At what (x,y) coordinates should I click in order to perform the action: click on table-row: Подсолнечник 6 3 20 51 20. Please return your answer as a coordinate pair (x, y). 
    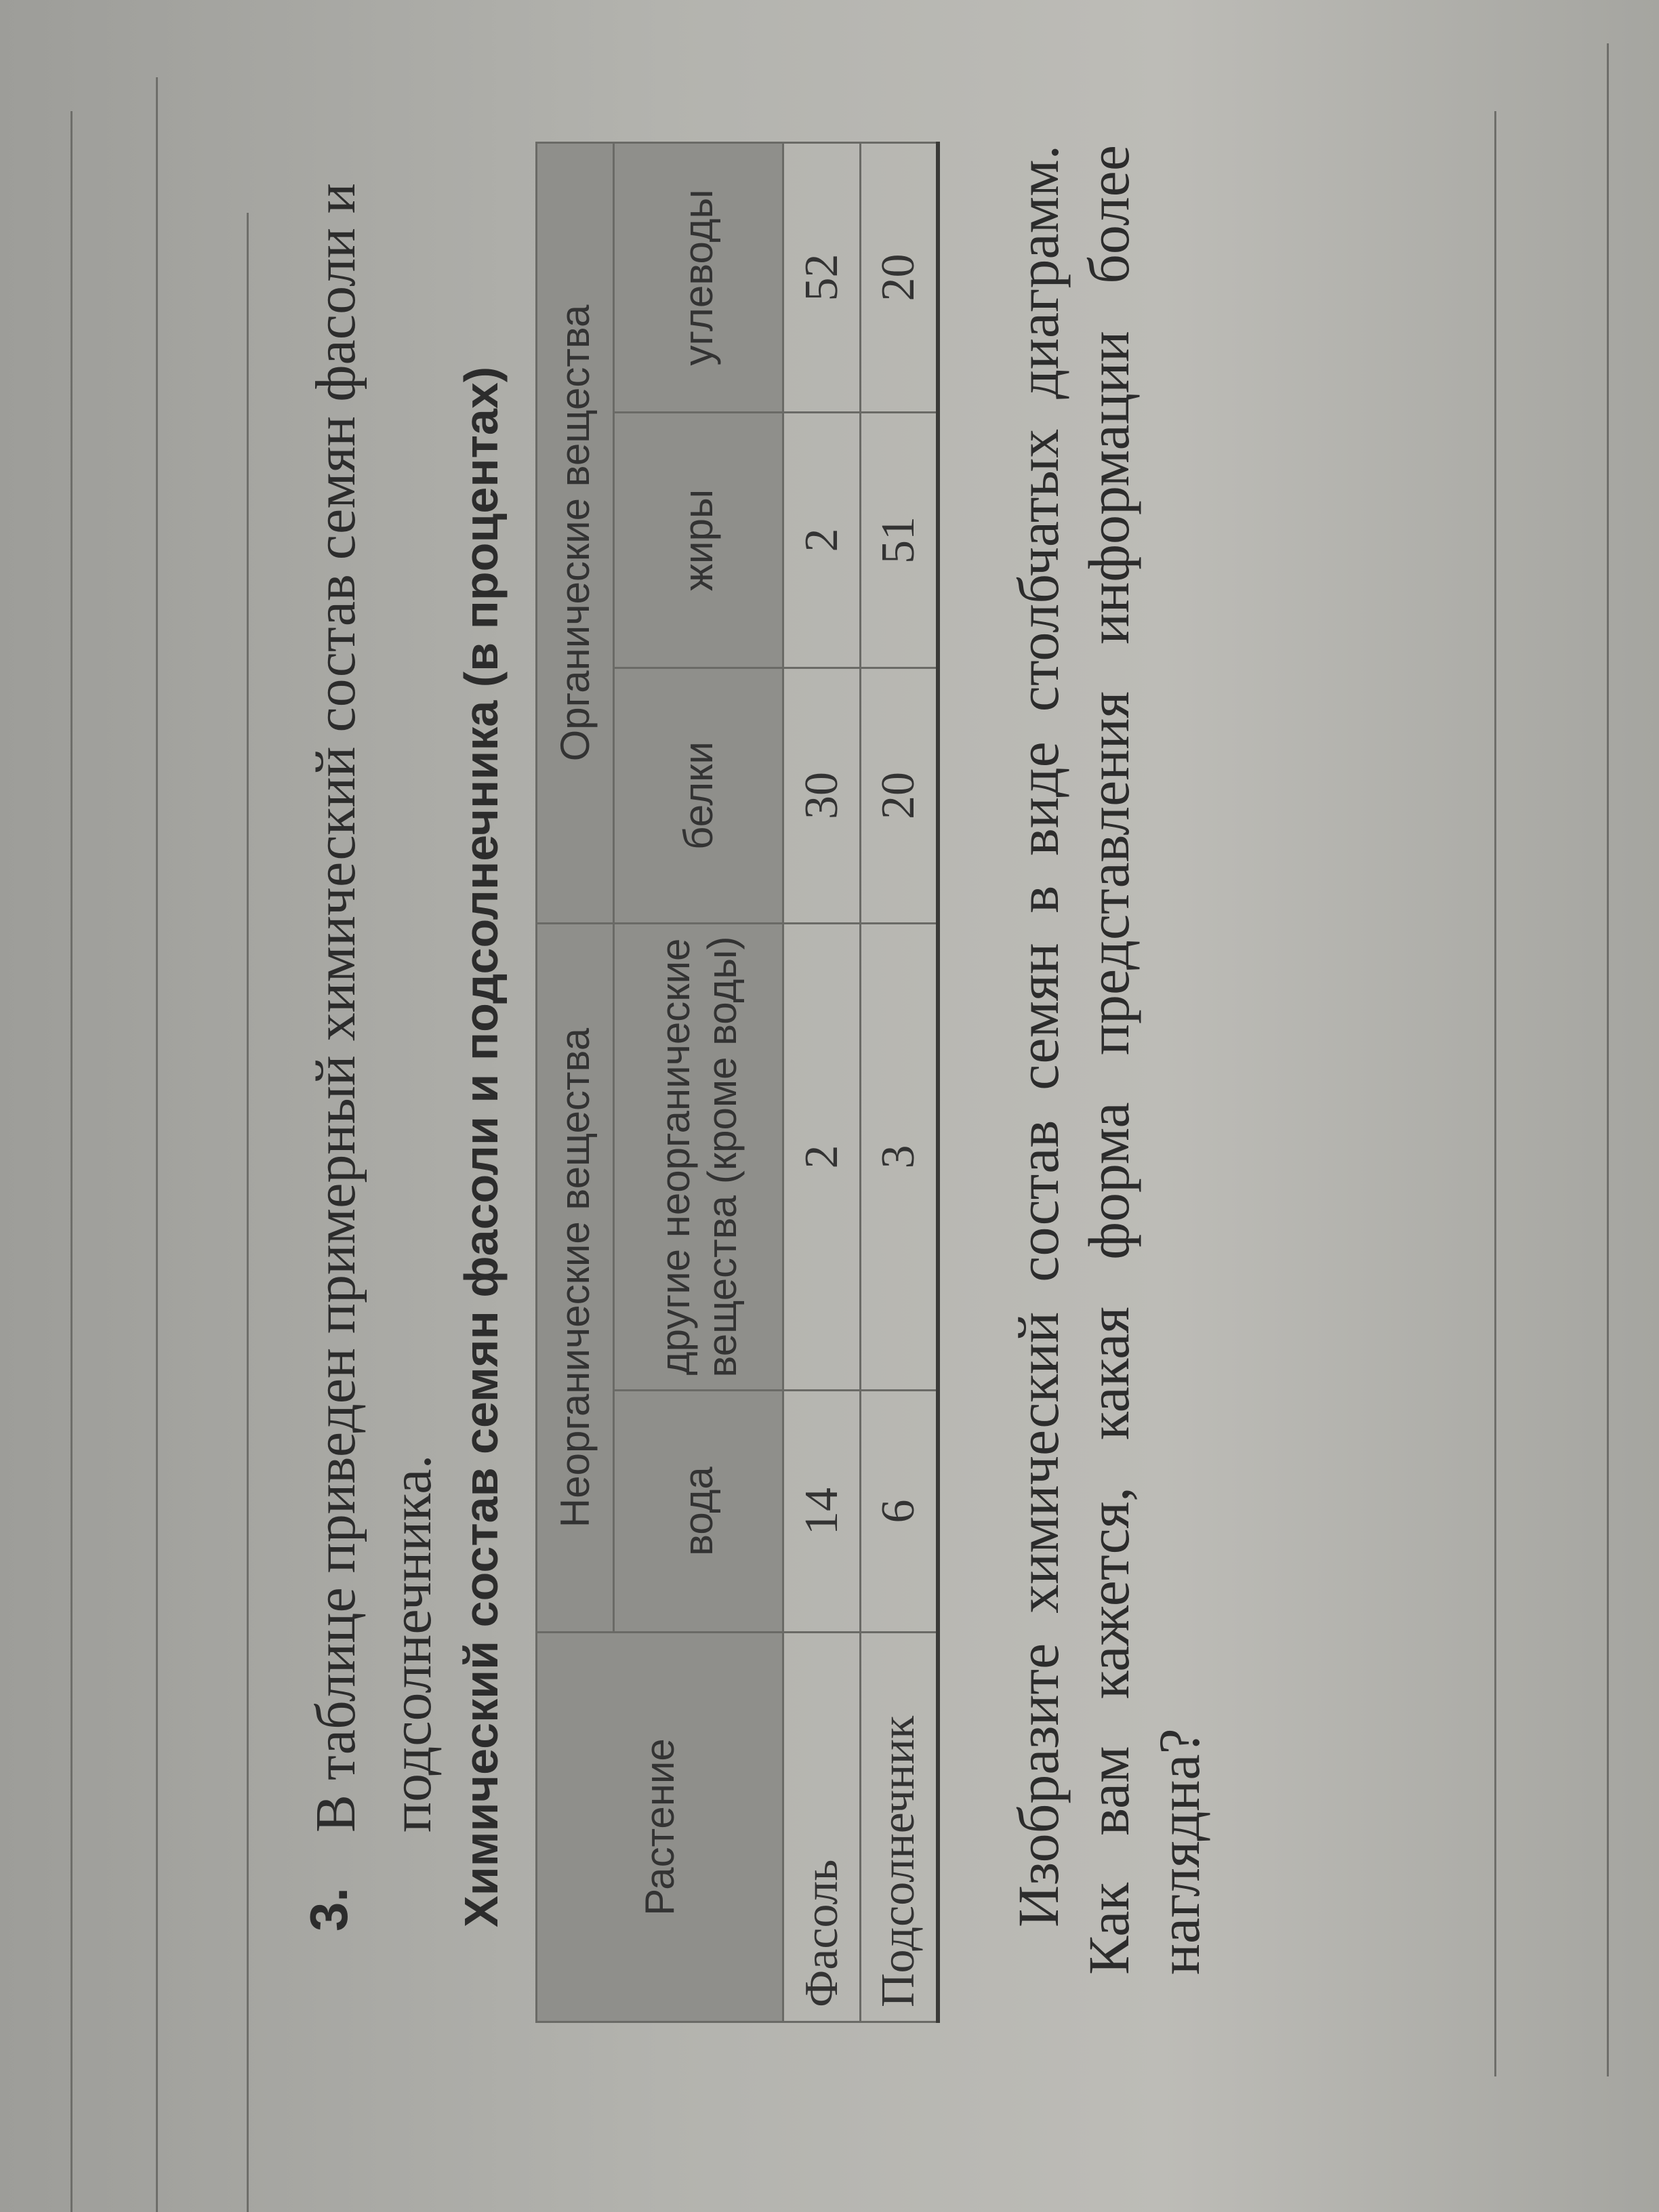
    Looking at the image, I should click on (899, 1082).